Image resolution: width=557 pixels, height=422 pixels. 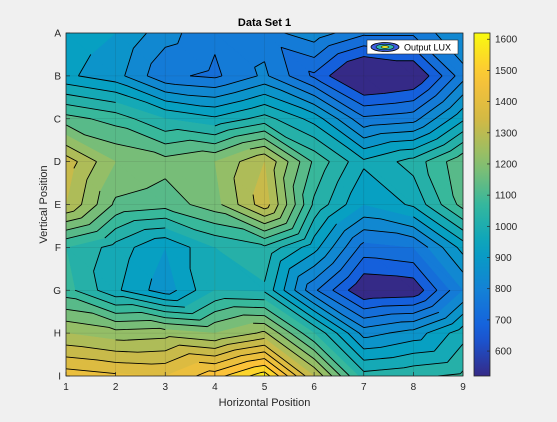 I want to click on y-tick-label: C, so click(x=57, y=119).